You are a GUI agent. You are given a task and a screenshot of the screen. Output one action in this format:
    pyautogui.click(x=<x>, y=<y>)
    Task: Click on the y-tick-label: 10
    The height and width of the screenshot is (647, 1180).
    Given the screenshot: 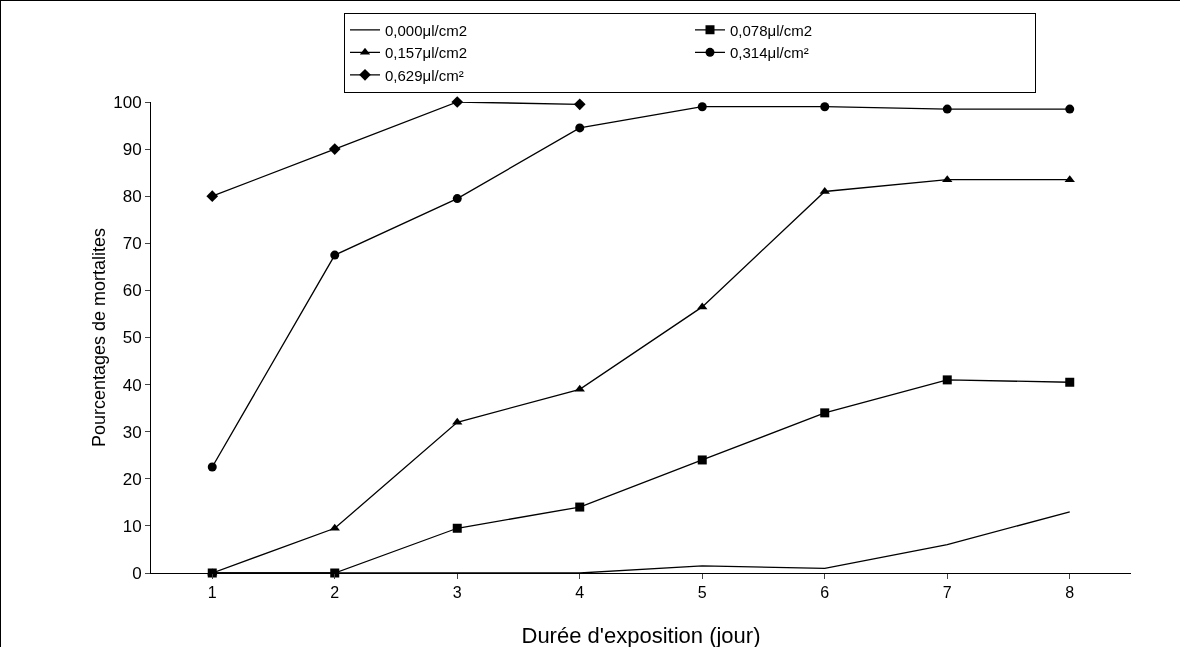 What is the action you would take?
    pyautogui.click(x=132, y=526)
    